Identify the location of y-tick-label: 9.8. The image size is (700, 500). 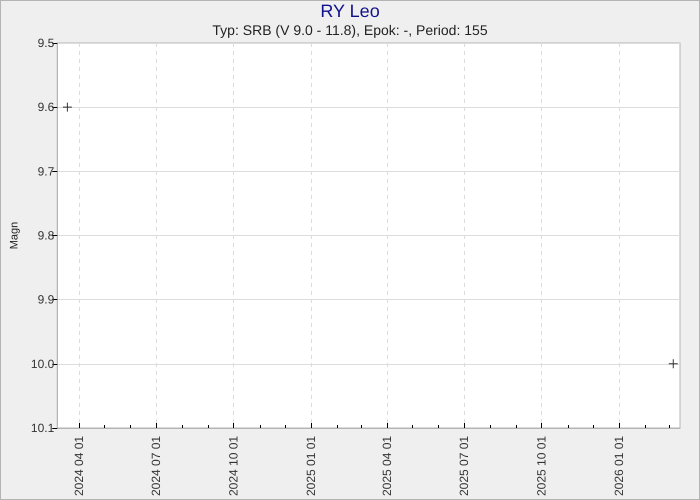
(46, 235).